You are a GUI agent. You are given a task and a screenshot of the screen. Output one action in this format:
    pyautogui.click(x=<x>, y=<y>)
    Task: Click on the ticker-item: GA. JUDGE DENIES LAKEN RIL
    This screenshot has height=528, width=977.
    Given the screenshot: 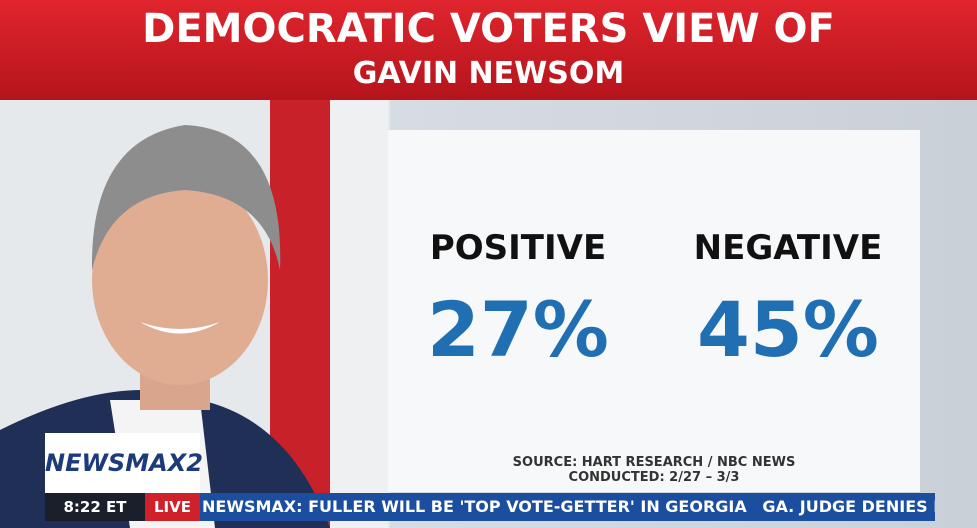 What is the action you would take?
    pyautogui.click(x=848, y=506)
    